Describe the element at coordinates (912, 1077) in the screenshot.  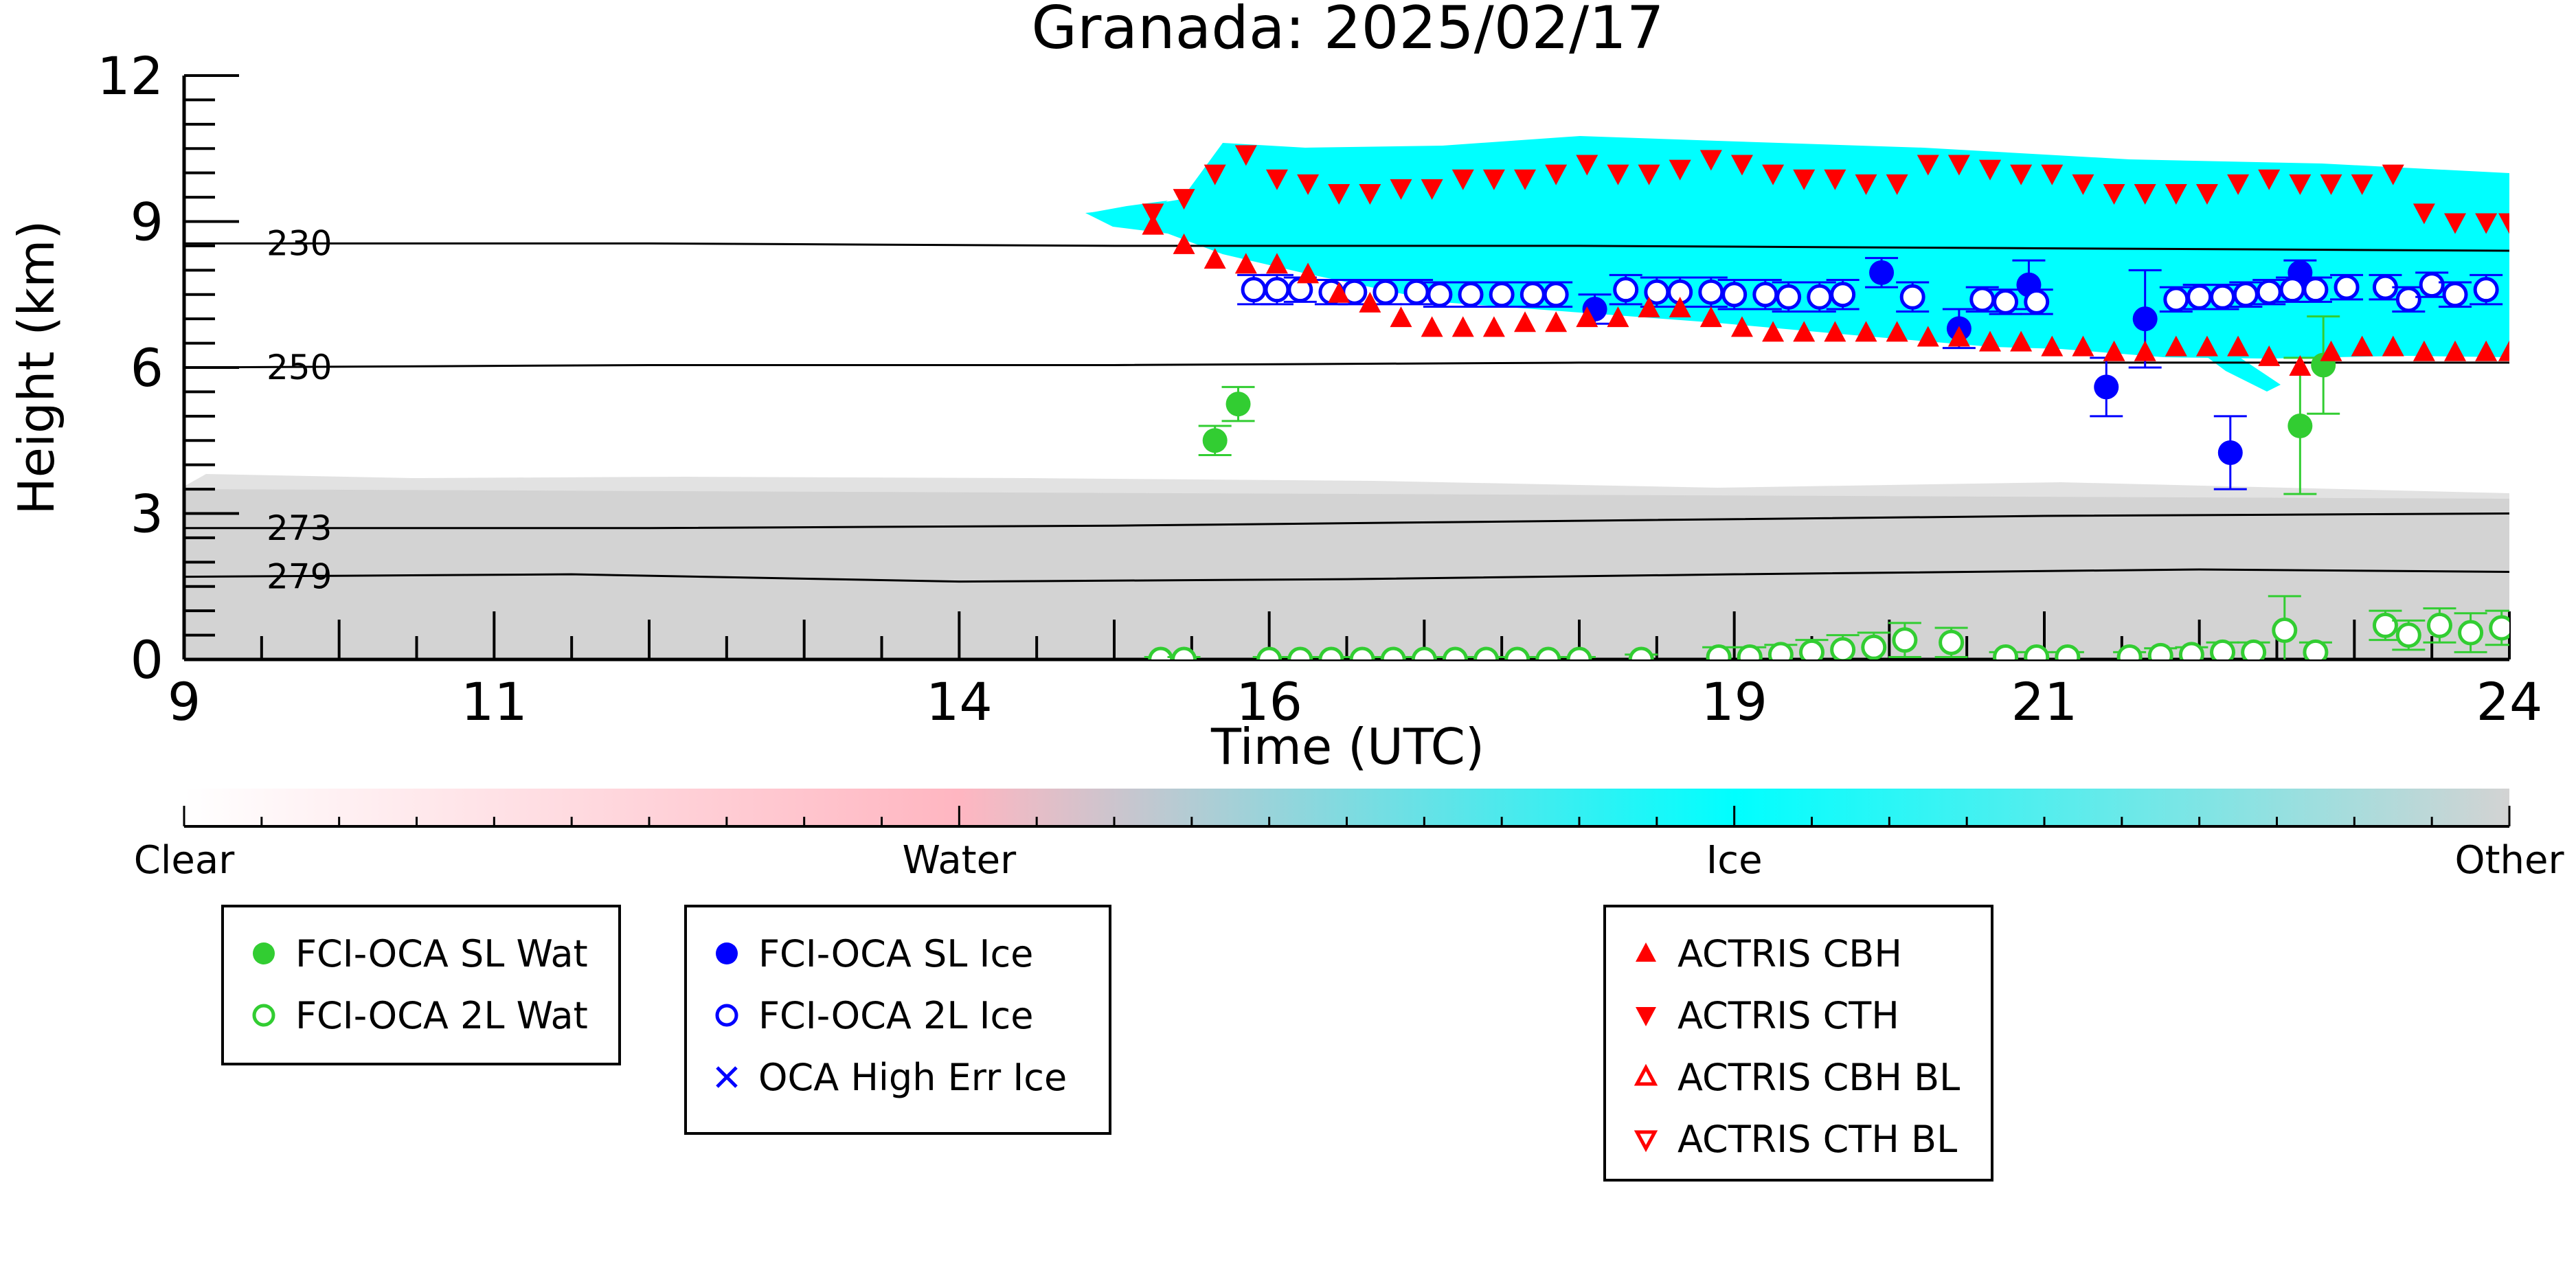
I see `legend-label: OCA High Err Ice` at that location.